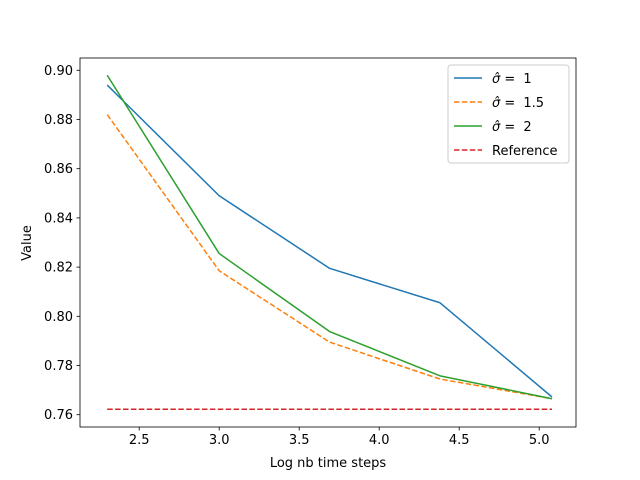  I want to click on x-tick-label: 4.5, so click(459, 440).